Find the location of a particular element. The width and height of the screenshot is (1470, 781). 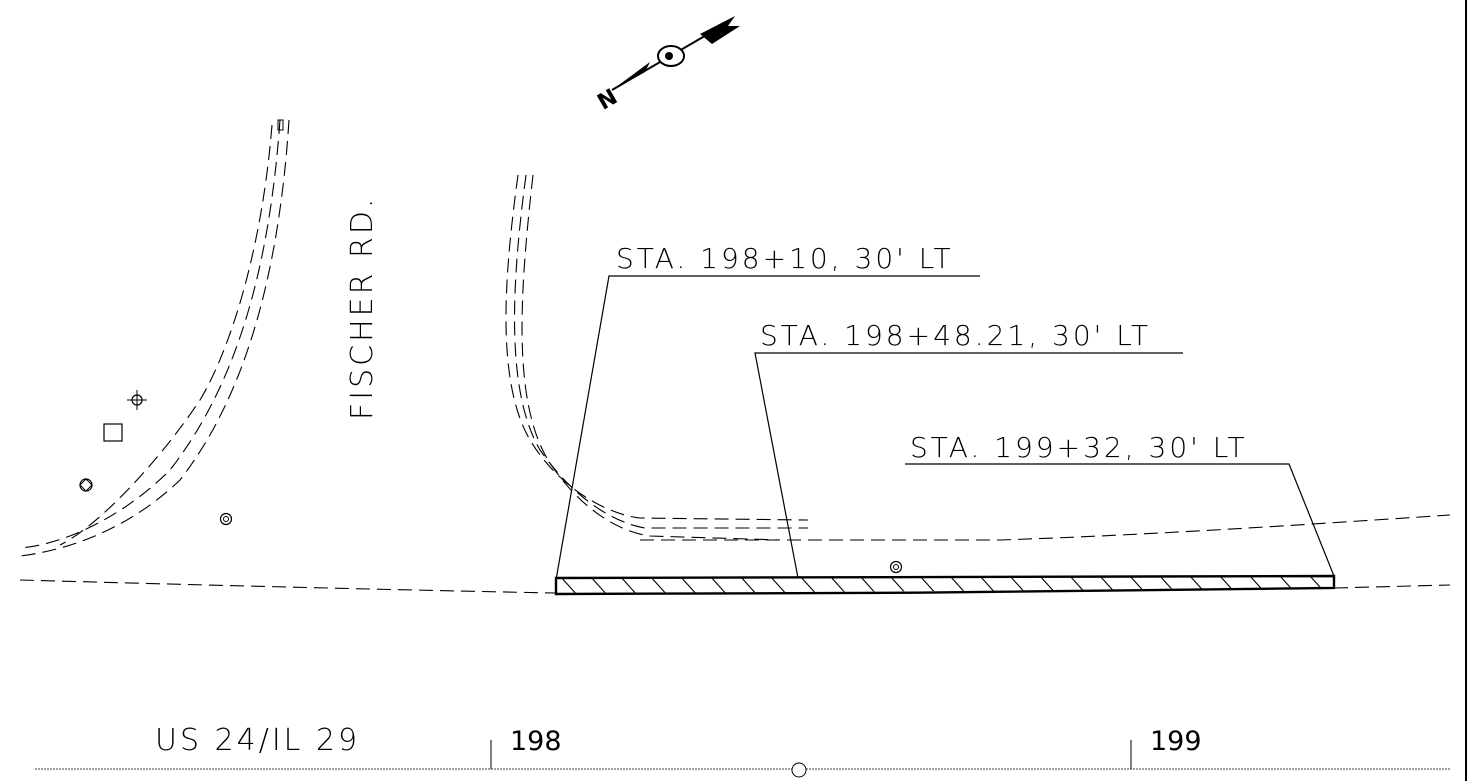

valve-icon is located at coordinates (86, 485).